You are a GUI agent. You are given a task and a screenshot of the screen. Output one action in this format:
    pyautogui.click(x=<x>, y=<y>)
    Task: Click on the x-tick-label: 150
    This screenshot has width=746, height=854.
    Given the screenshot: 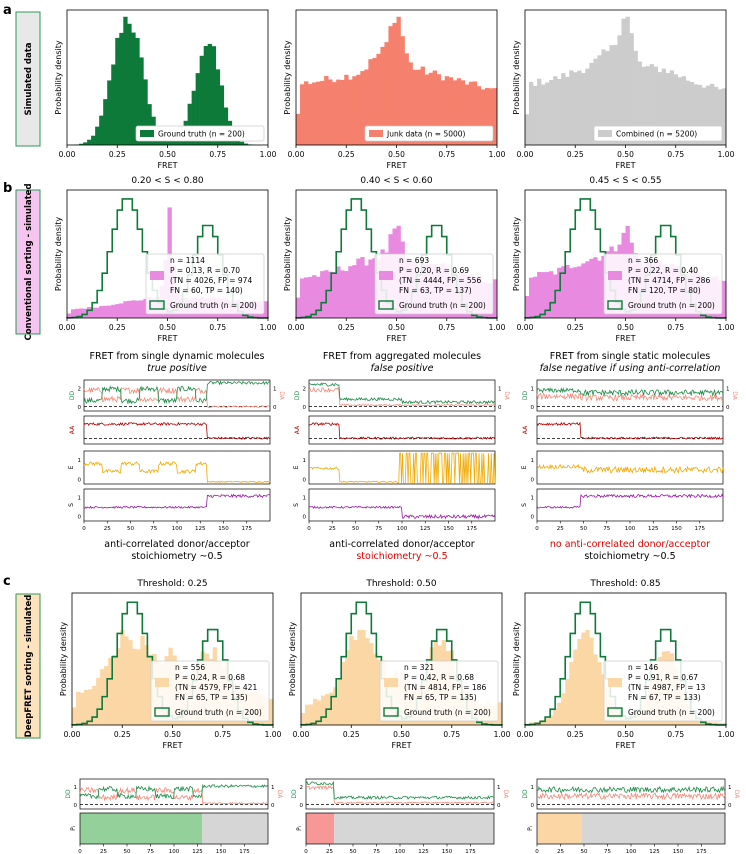 What is the action you would take?
    pyautogui.click(x=447, y=851)
    